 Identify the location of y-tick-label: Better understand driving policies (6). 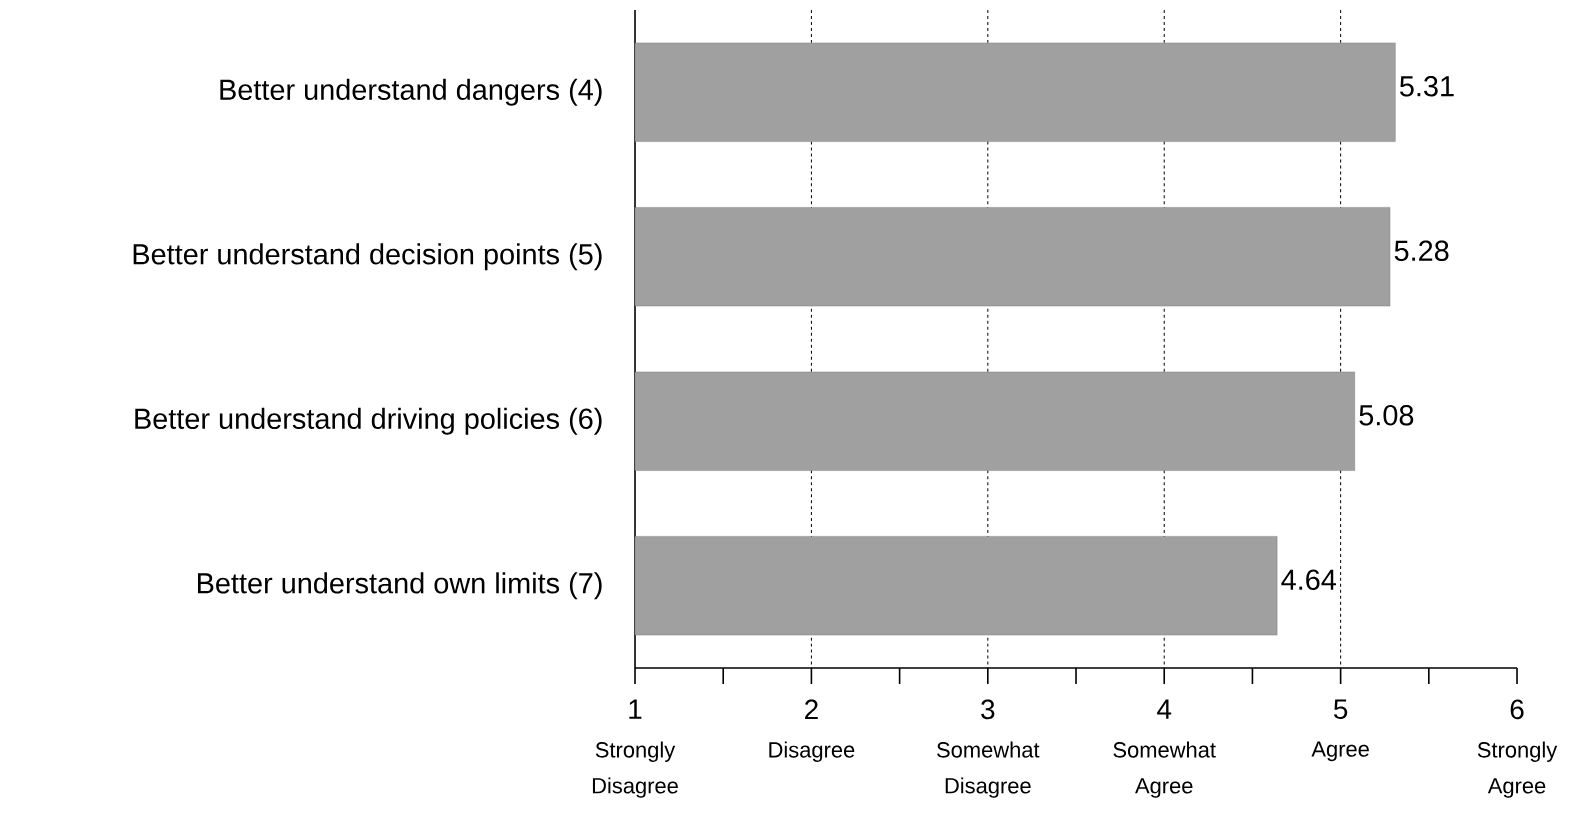
(368, 421).